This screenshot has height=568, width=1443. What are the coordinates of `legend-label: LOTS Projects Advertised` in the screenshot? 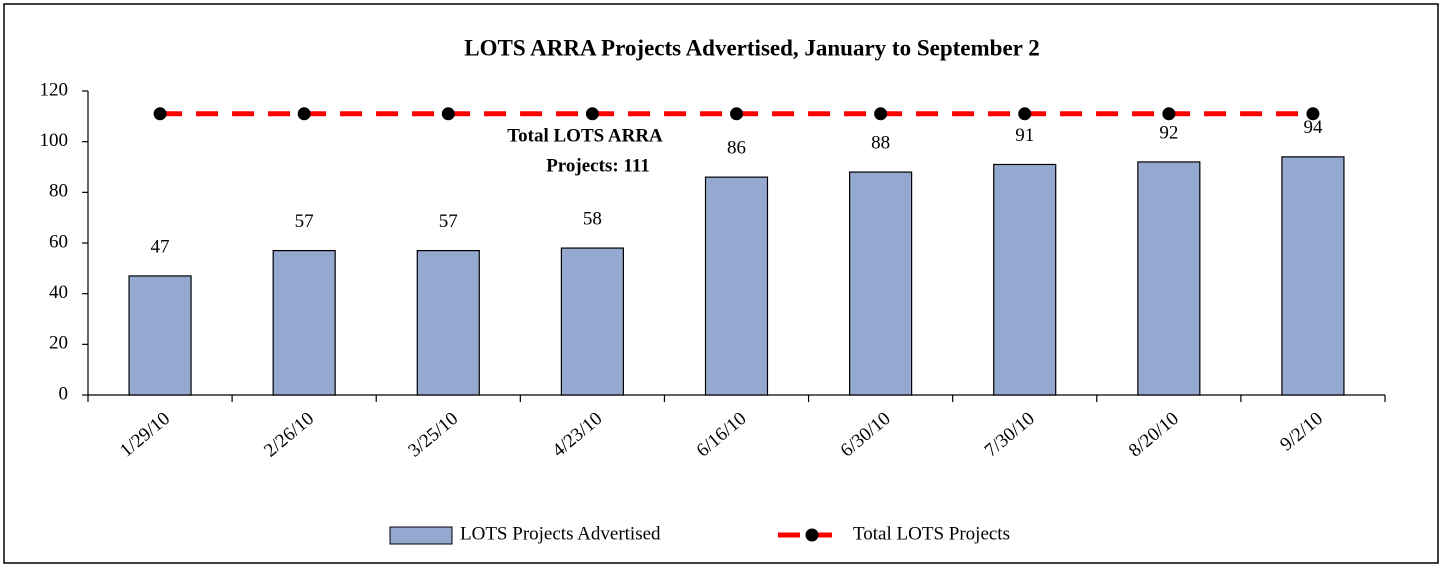 It's located at (560, 533).